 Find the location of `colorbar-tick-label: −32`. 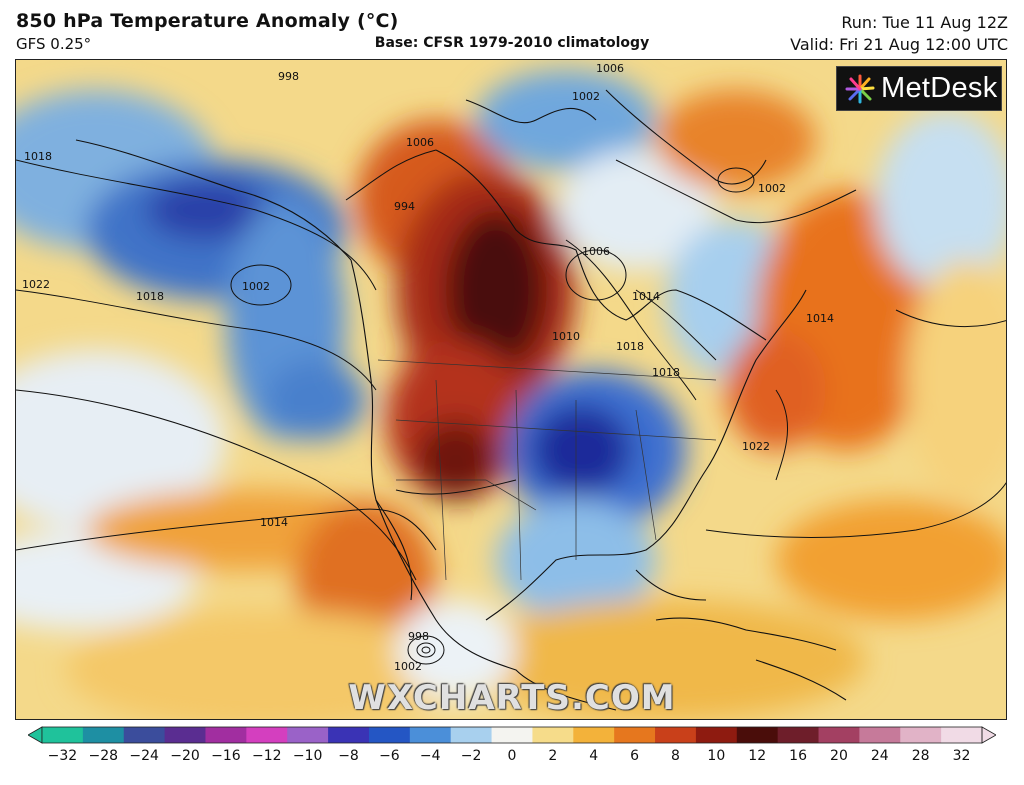

colorbar-tick-label: −32 is located at coordinates (62, 756).